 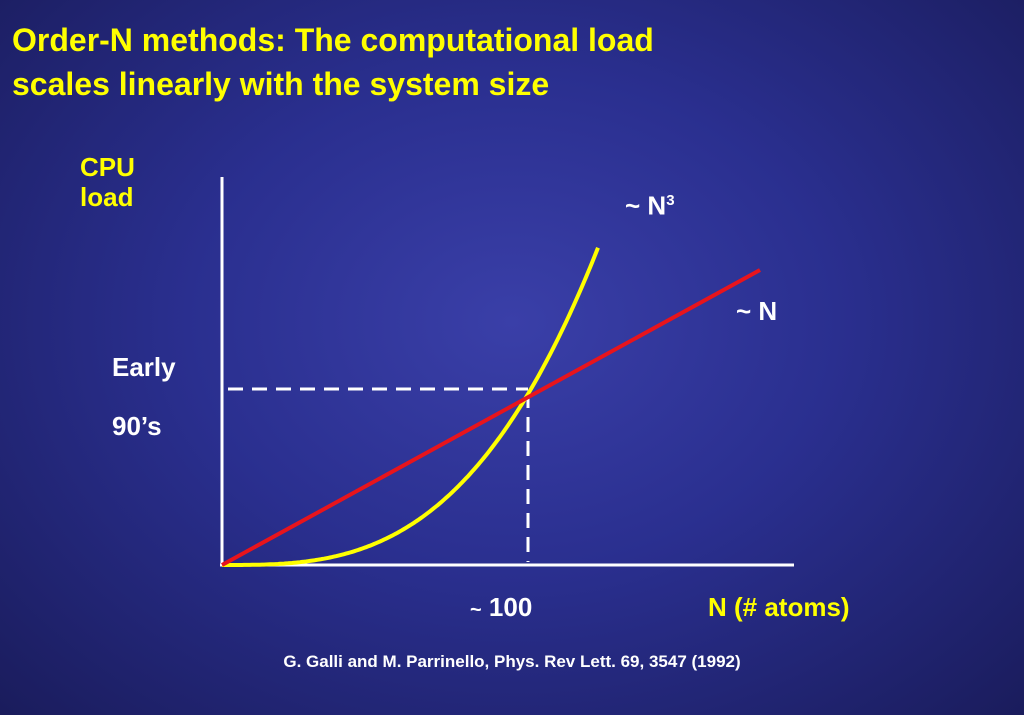 I want to click on y-axis-label: CPU load, so click(x=107, y=182).